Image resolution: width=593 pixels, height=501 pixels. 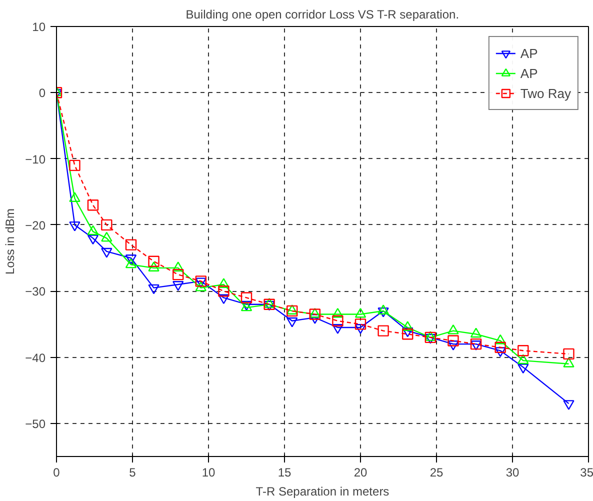 I want to click on y-tick-label: −40, so click(x=35, y=357).